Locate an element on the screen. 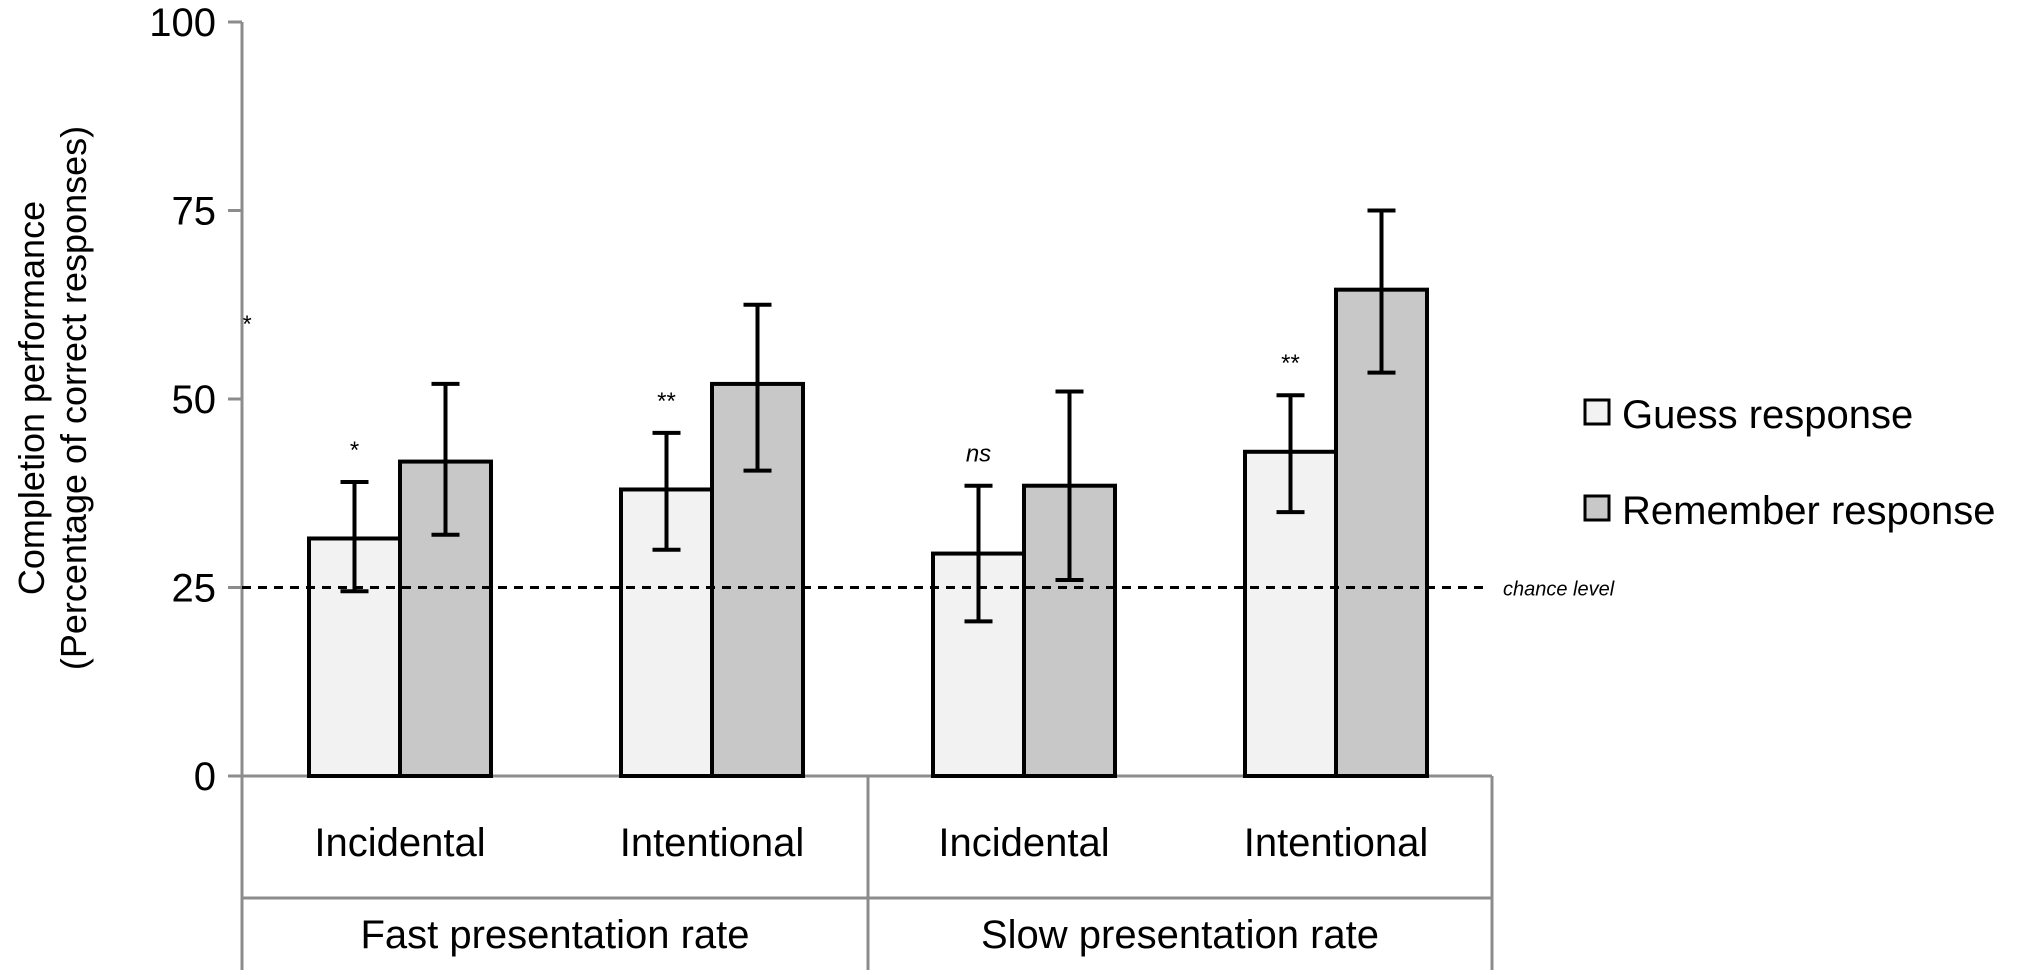 This screenshot has height=970, width=2036. legend-entry-label: Guess response is located at coordinates (1767, 415).